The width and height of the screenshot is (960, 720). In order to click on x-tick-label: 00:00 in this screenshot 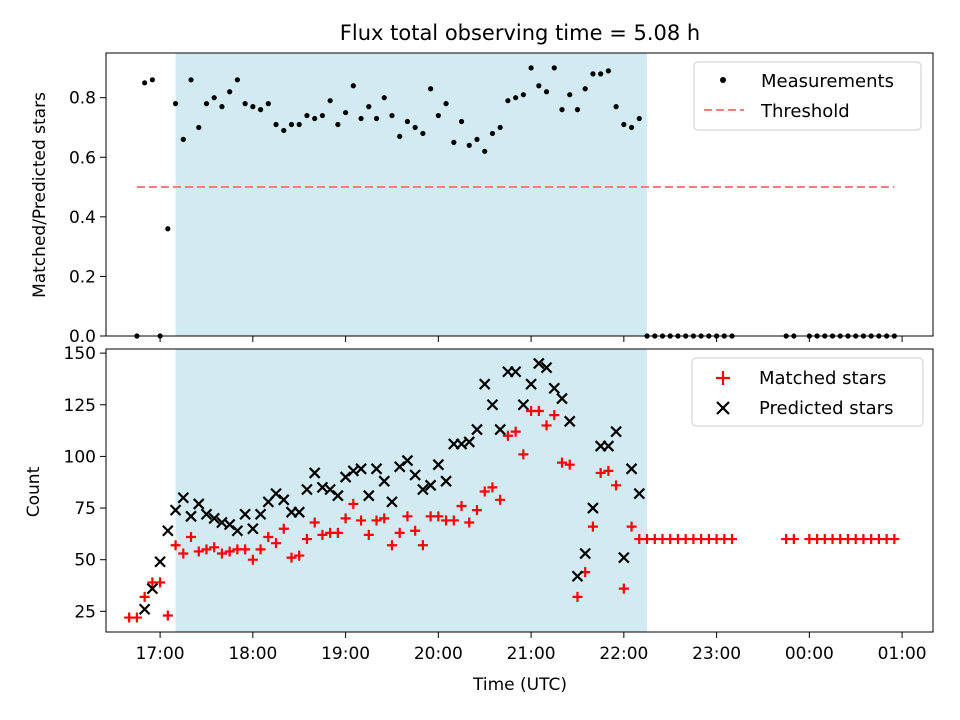, I will do `click(809, 654)`.